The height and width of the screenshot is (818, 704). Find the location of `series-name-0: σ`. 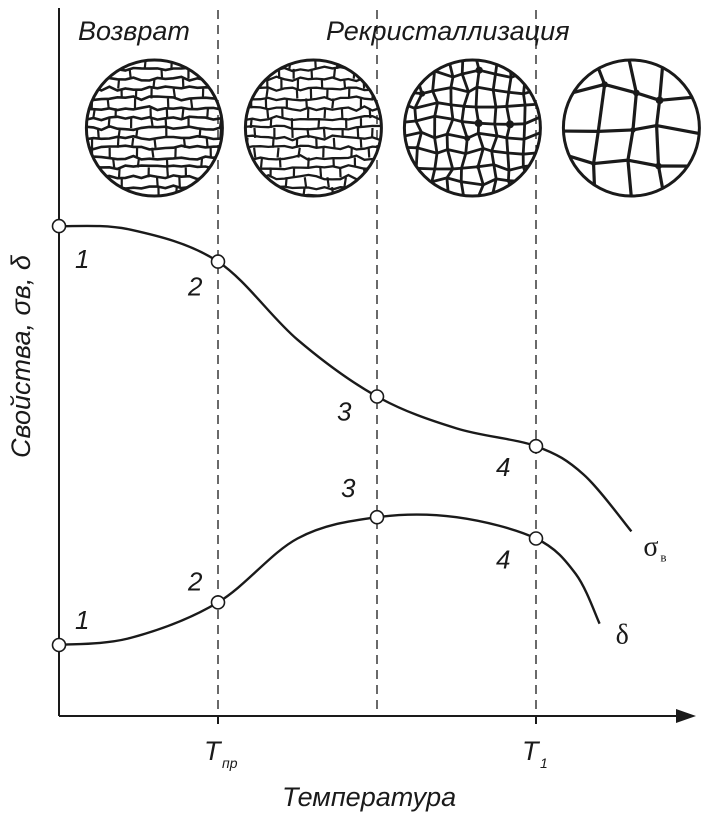

series-name-0: σ is located at coordinates (650, 546).